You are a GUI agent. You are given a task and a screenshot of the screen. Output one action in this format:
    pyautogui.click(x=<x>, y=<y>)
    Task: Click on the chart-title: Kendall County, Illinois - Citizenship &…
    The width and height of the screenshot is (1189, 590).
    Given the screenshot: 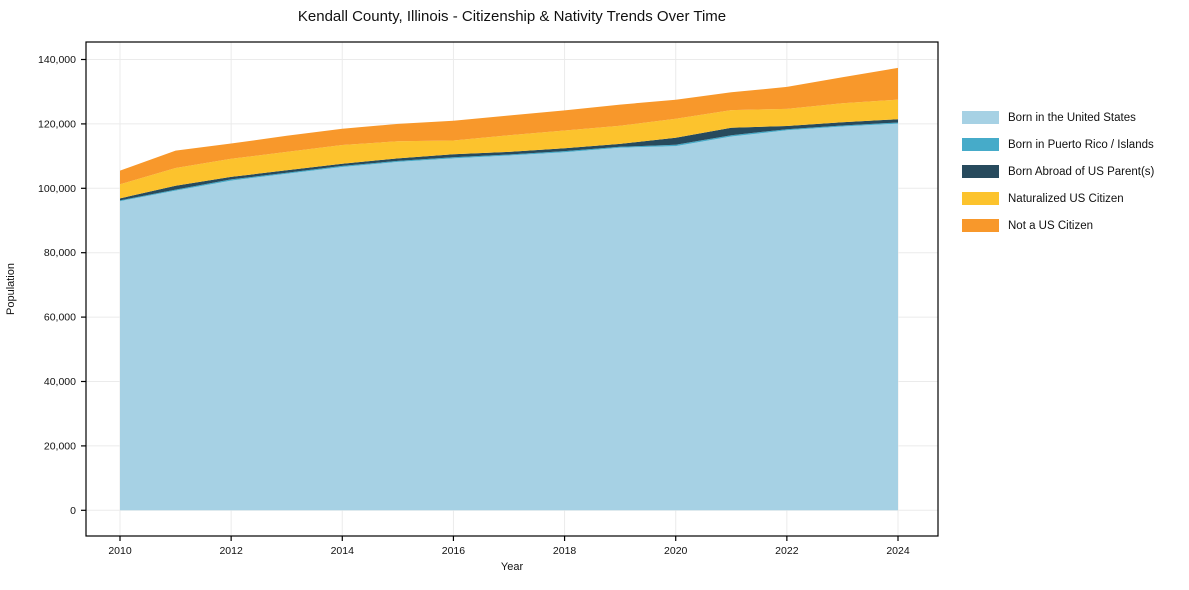 What is the action you would take?
    pyautogui.click(x=512, y=16)
    